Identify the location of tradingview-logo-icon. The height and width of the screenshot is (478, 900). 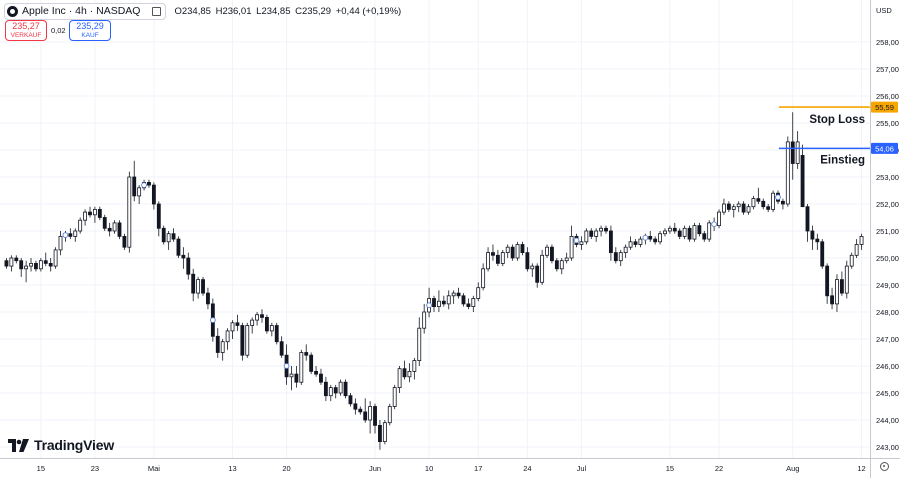
(18, 445).